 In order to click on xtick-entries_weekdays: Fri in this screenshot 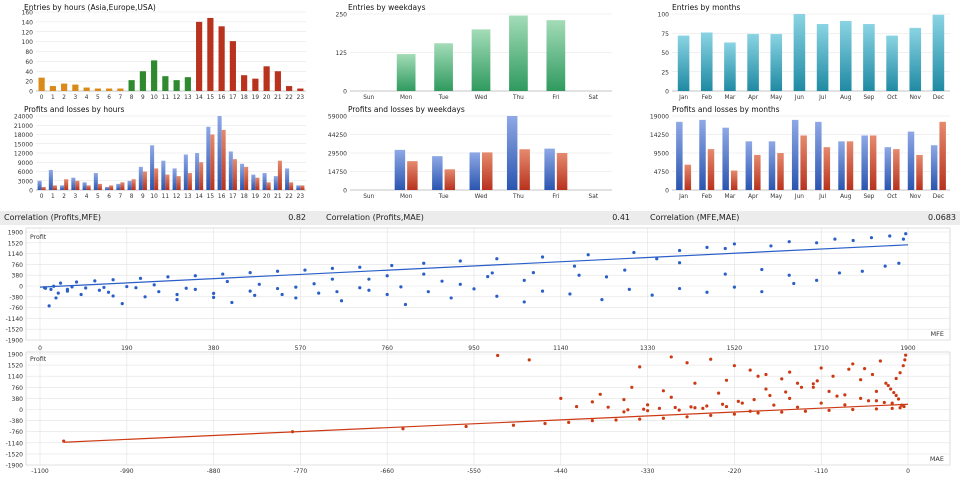, I will do `click(555, 98)`.